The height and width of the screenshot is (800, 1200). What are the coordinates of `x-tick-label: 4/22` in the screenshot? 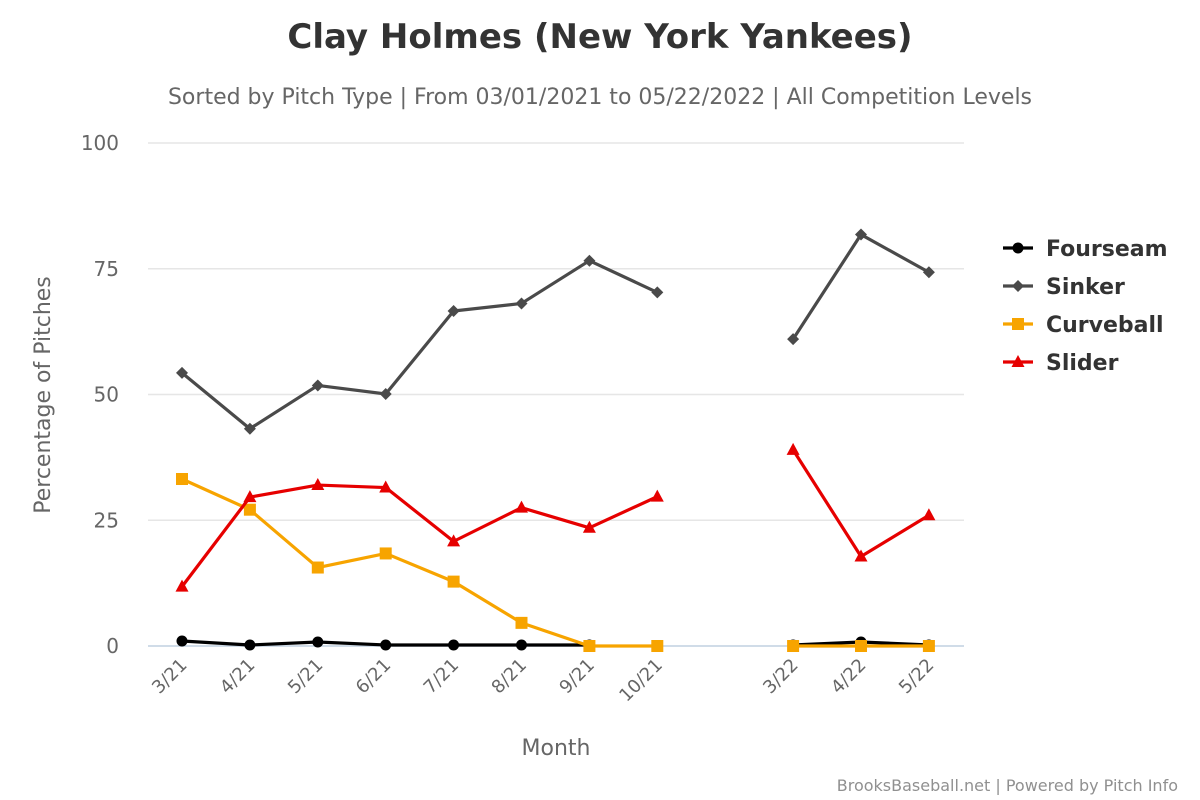 It's located at (848, 676).